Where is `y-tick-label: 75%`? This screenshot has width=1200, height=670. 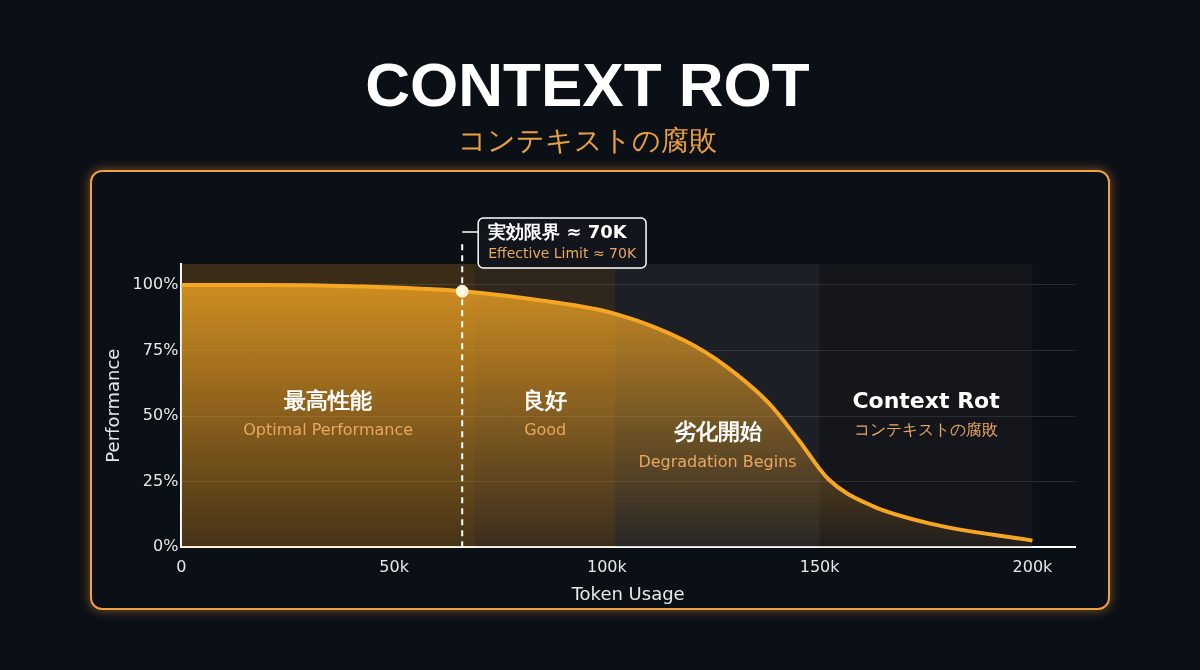
y-tick-label: 75% is located at coordinates (160, 349).